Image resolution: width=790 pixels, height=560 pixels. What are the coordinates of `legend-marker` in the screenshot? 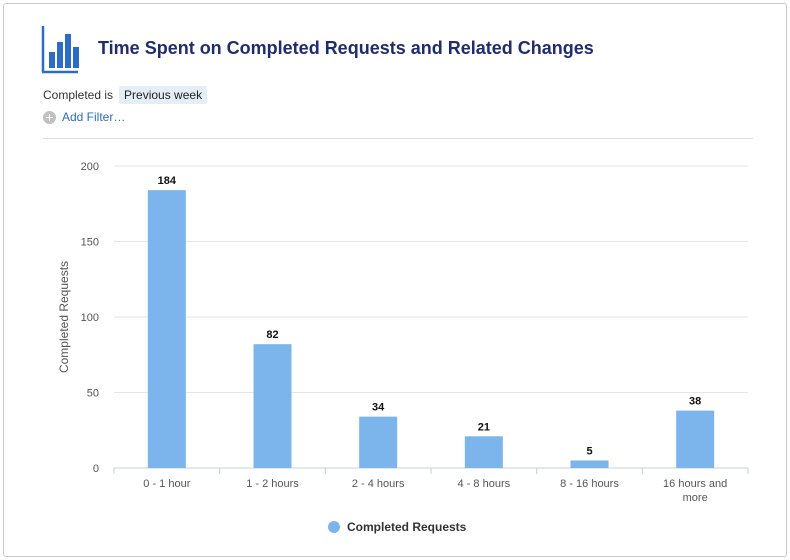 It's located at (334, 527).